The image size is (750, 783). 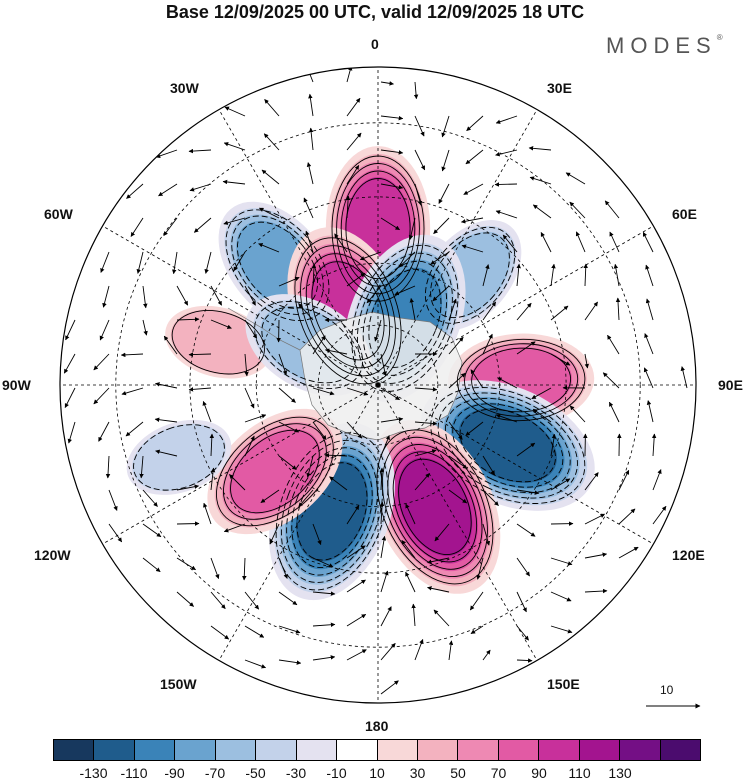 What do you see at coordinates (93, 773) in the screenshot?
I see `colorbar-tick-label: -130` at bounding box center [93, 773].